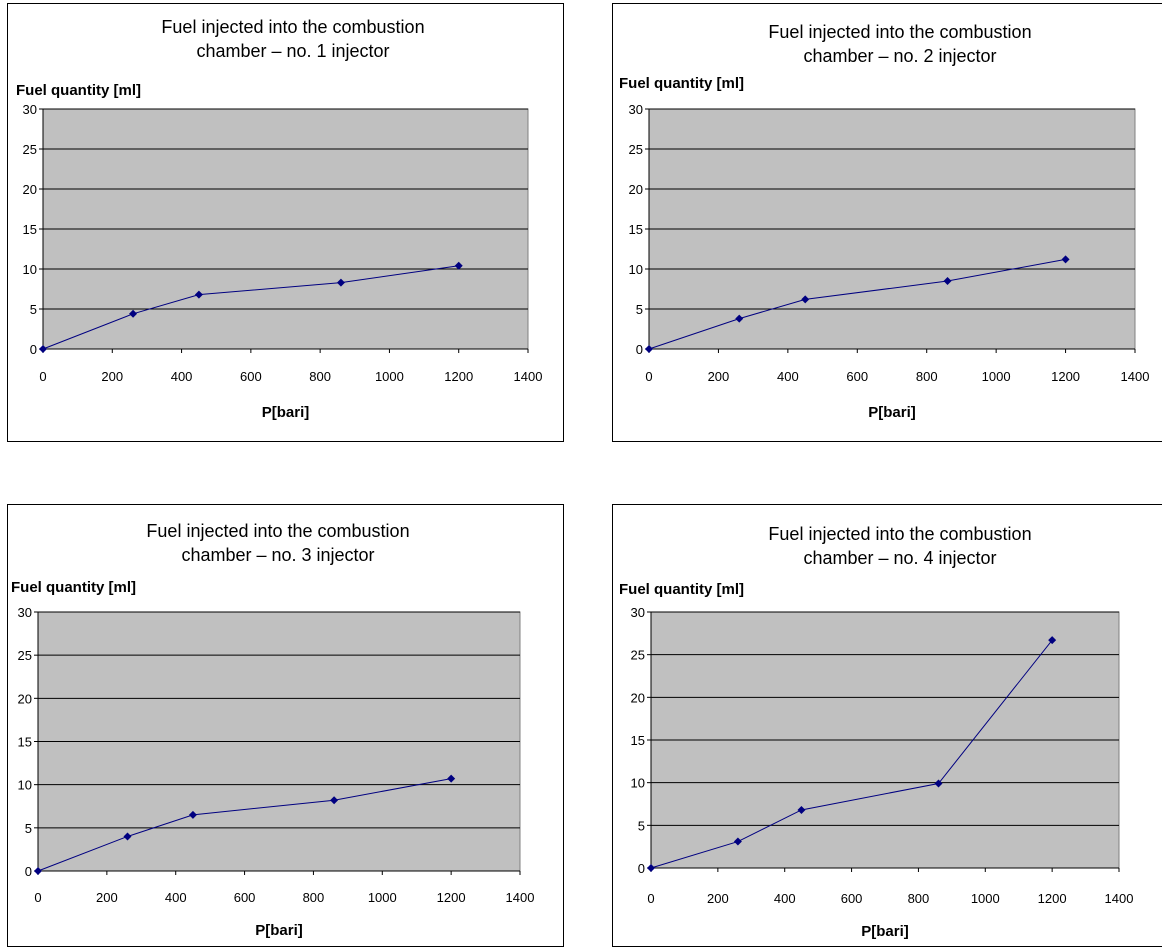  What do you see at coordinates (277, 555) in the screenshot?
I see `chart-title-line-2: chamber – no. 3 injector` at bounding box center [277, 555].